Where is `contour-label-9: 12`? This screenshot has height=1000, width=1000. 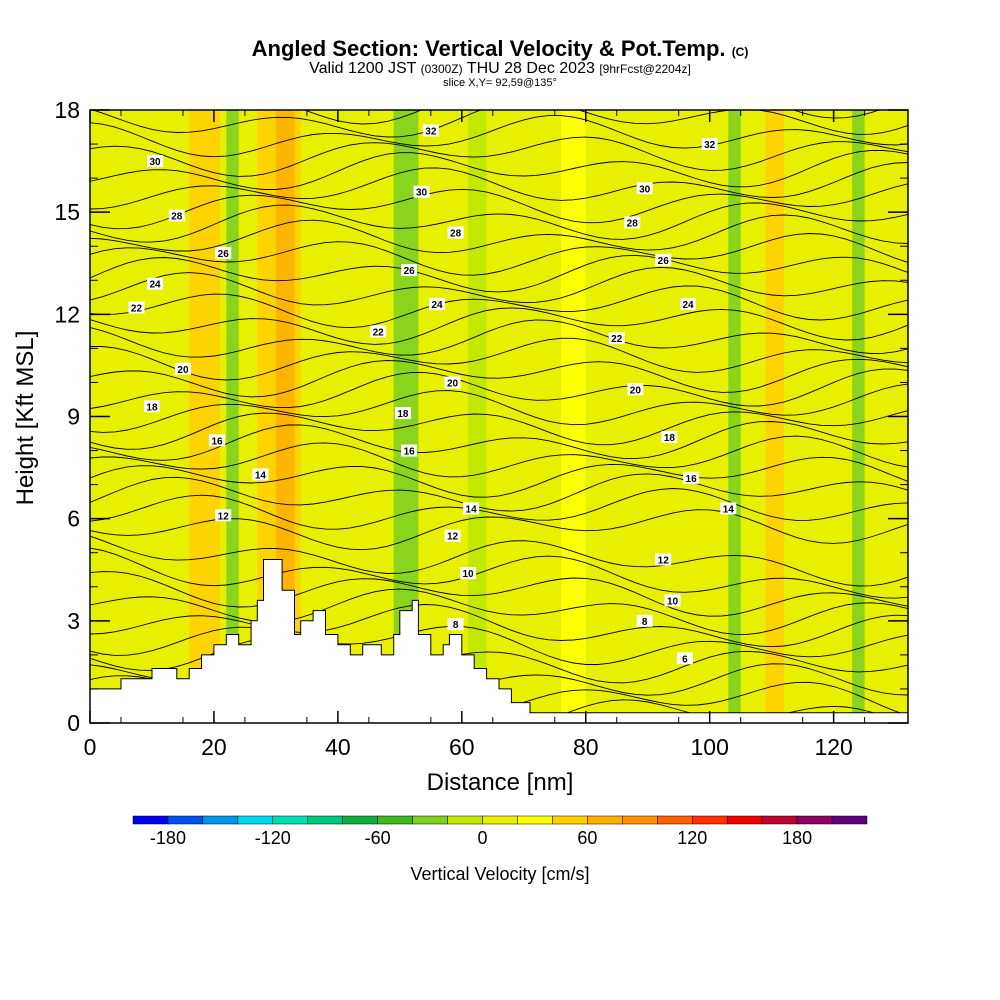 contour-label-9: 12 is located at coordinates (223, 515).